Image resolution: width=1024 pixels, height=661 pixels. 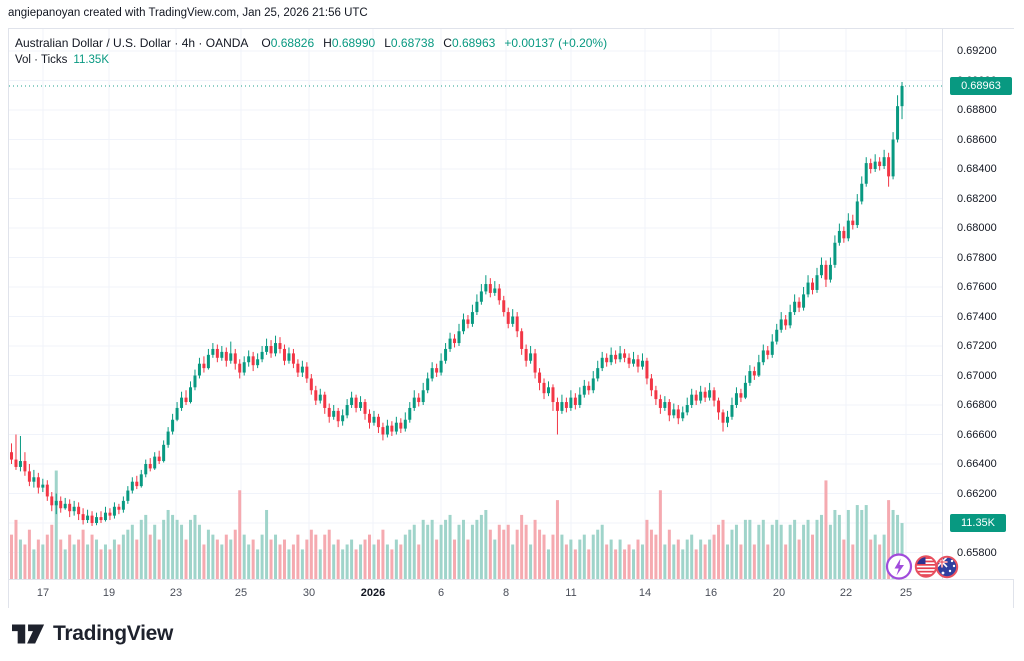 I want to click on time-axis: 17 19 23 25 30 2026 6 8 11 14 16 20 22 25, so click(x=511, y=593).